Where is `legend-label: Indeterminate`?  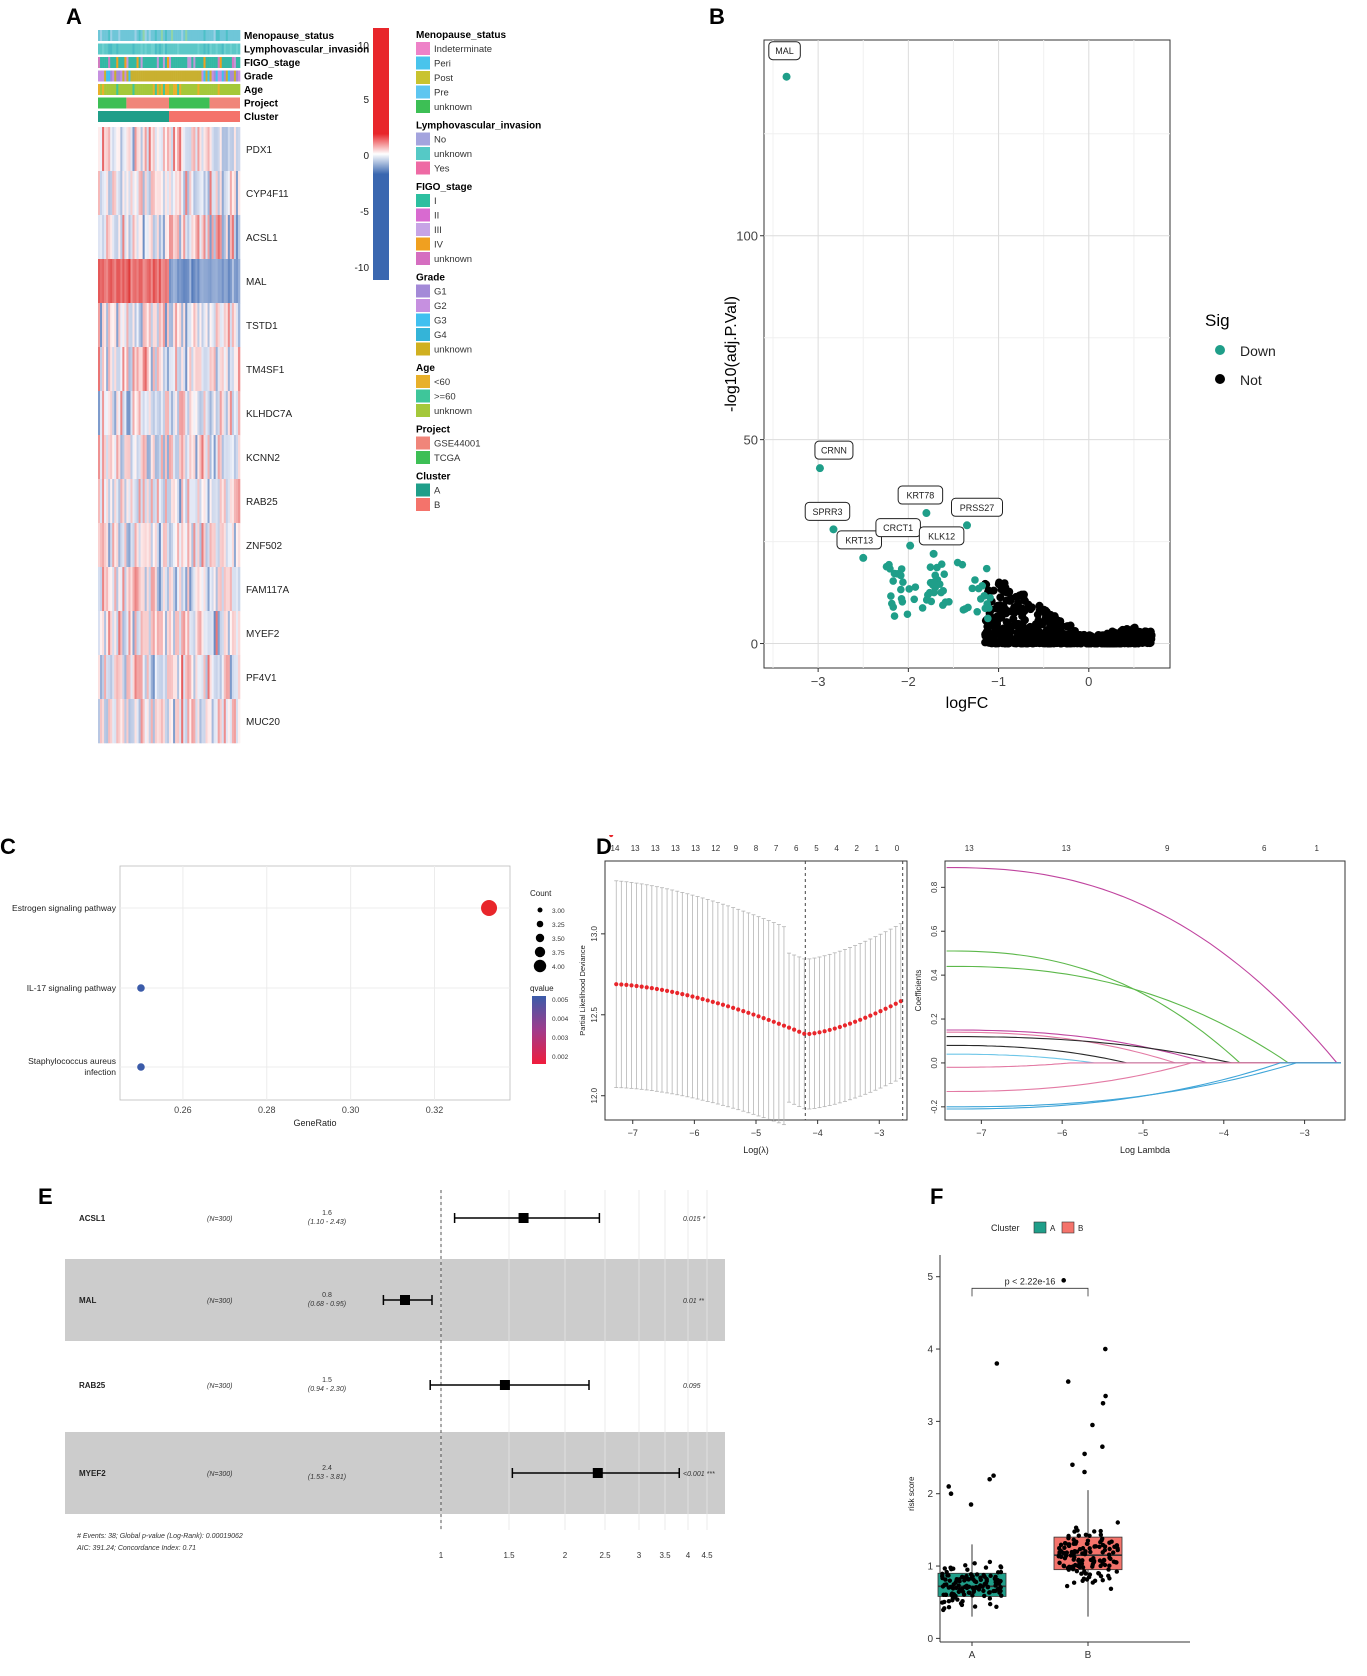 legend-label: Indeterminate is located at coordinates (463, 49).